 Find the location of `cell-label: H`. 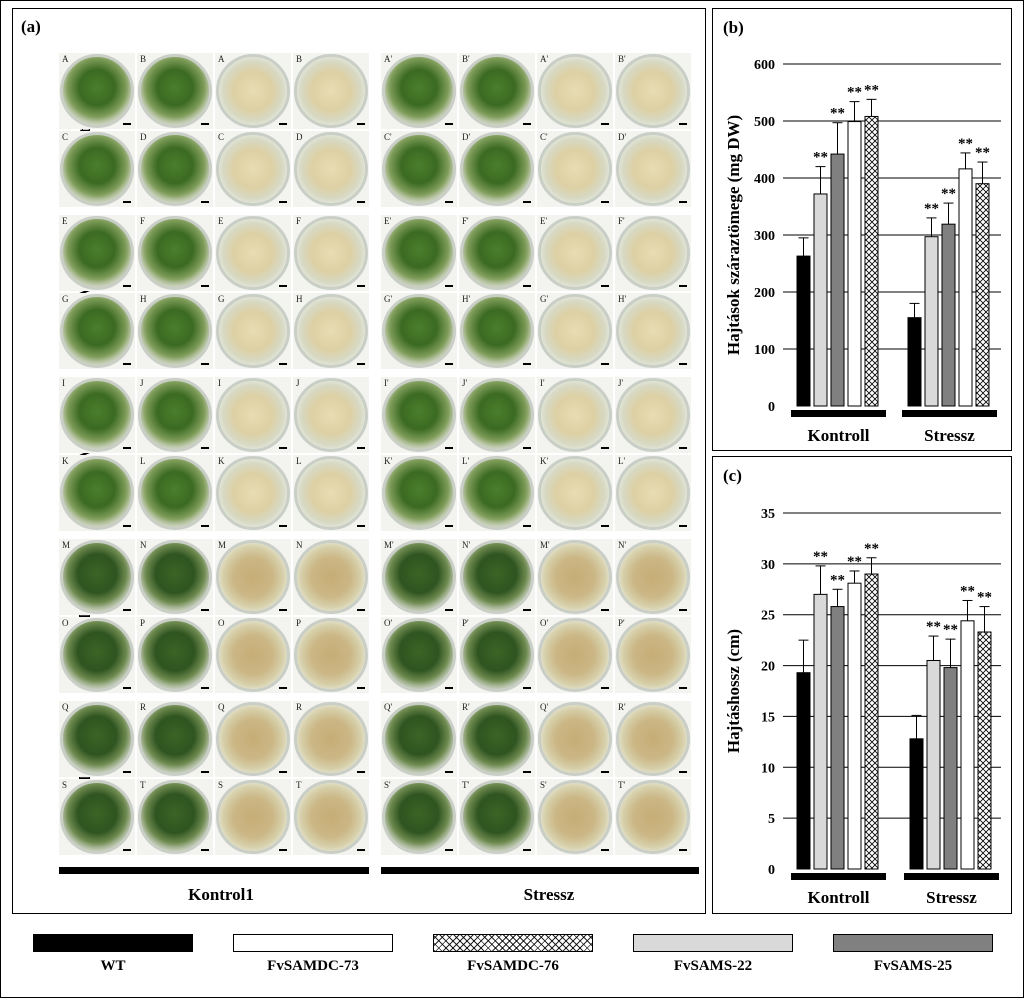

cell-label: H is located at coordinates (299, 299).